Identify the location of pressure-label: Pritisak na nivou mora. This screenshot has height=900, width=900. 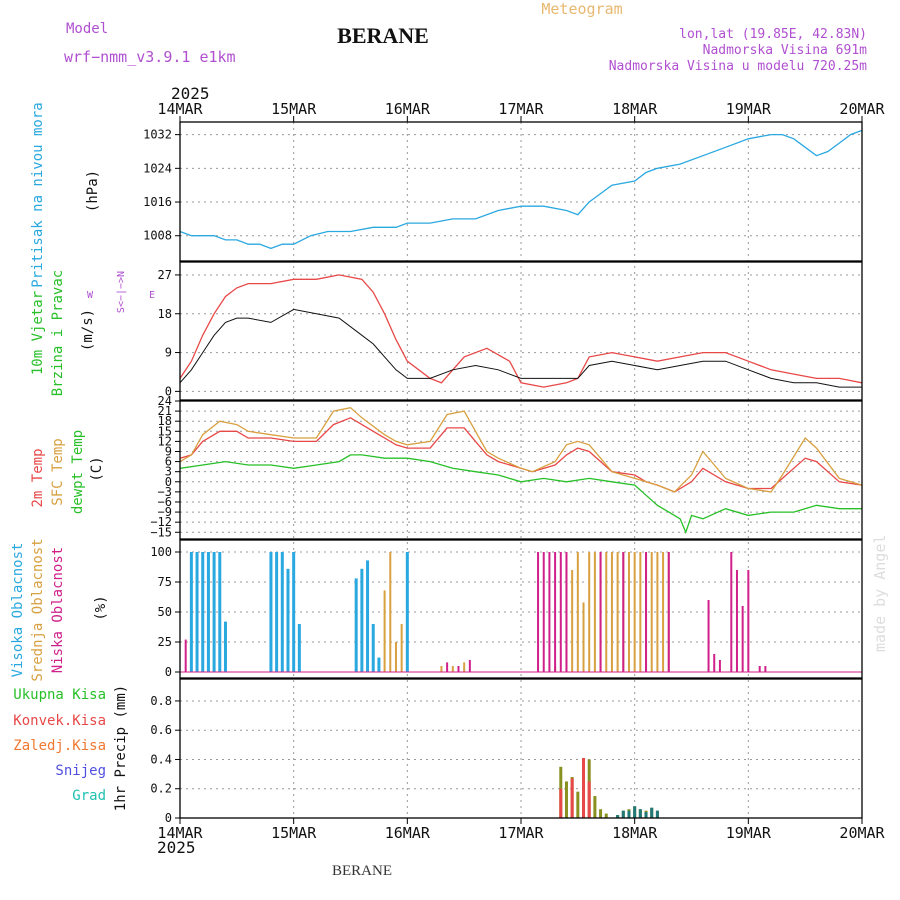
(38, 194).